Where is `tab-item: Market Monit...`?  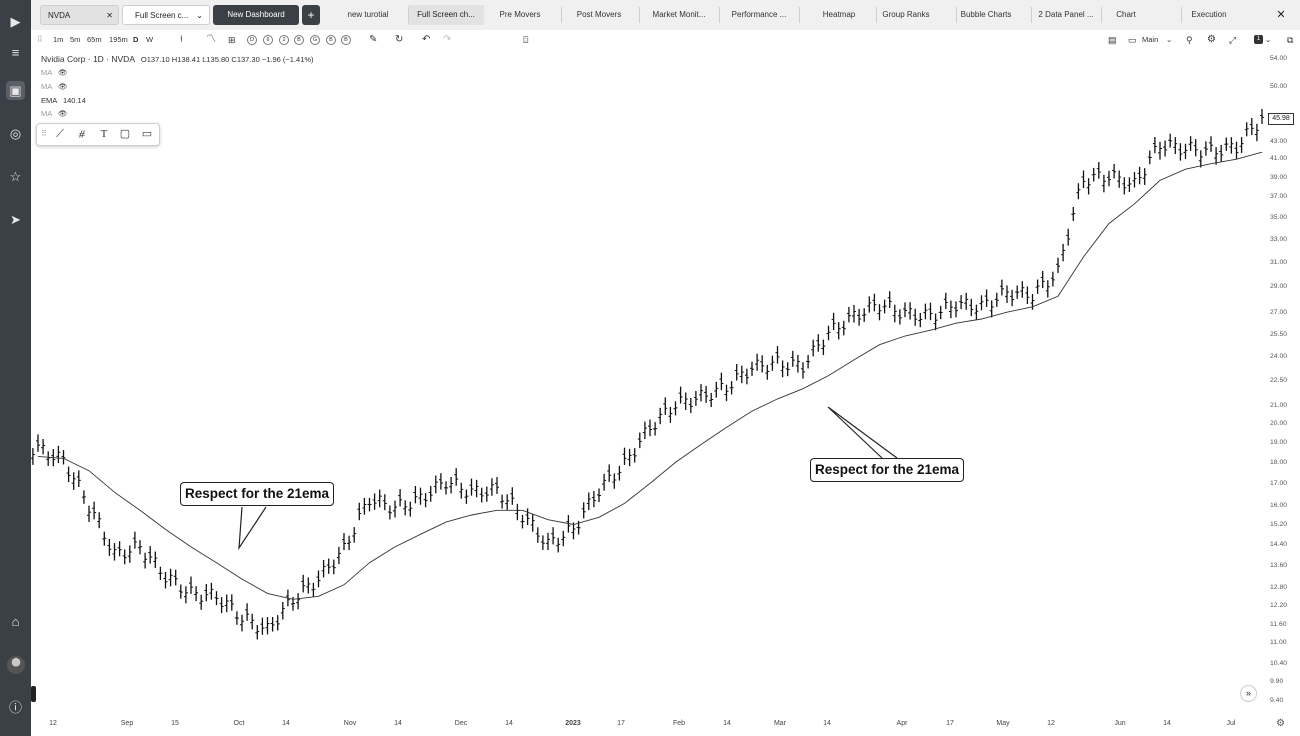
tab-item: Market Monit... is located at coordinates (679, 14).